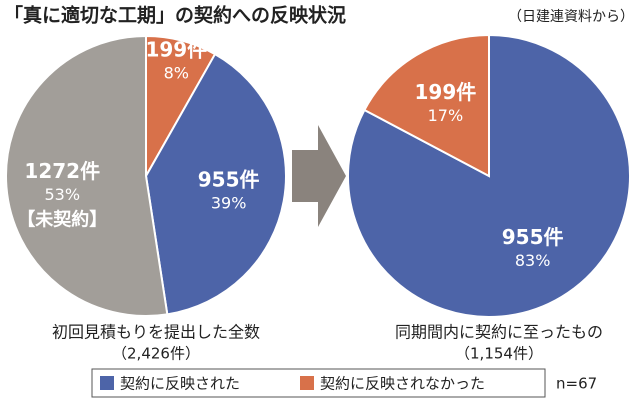 Image resolution: width=638 pixels, height=404 pixels. I want to click on arrow, so click(319, 176).